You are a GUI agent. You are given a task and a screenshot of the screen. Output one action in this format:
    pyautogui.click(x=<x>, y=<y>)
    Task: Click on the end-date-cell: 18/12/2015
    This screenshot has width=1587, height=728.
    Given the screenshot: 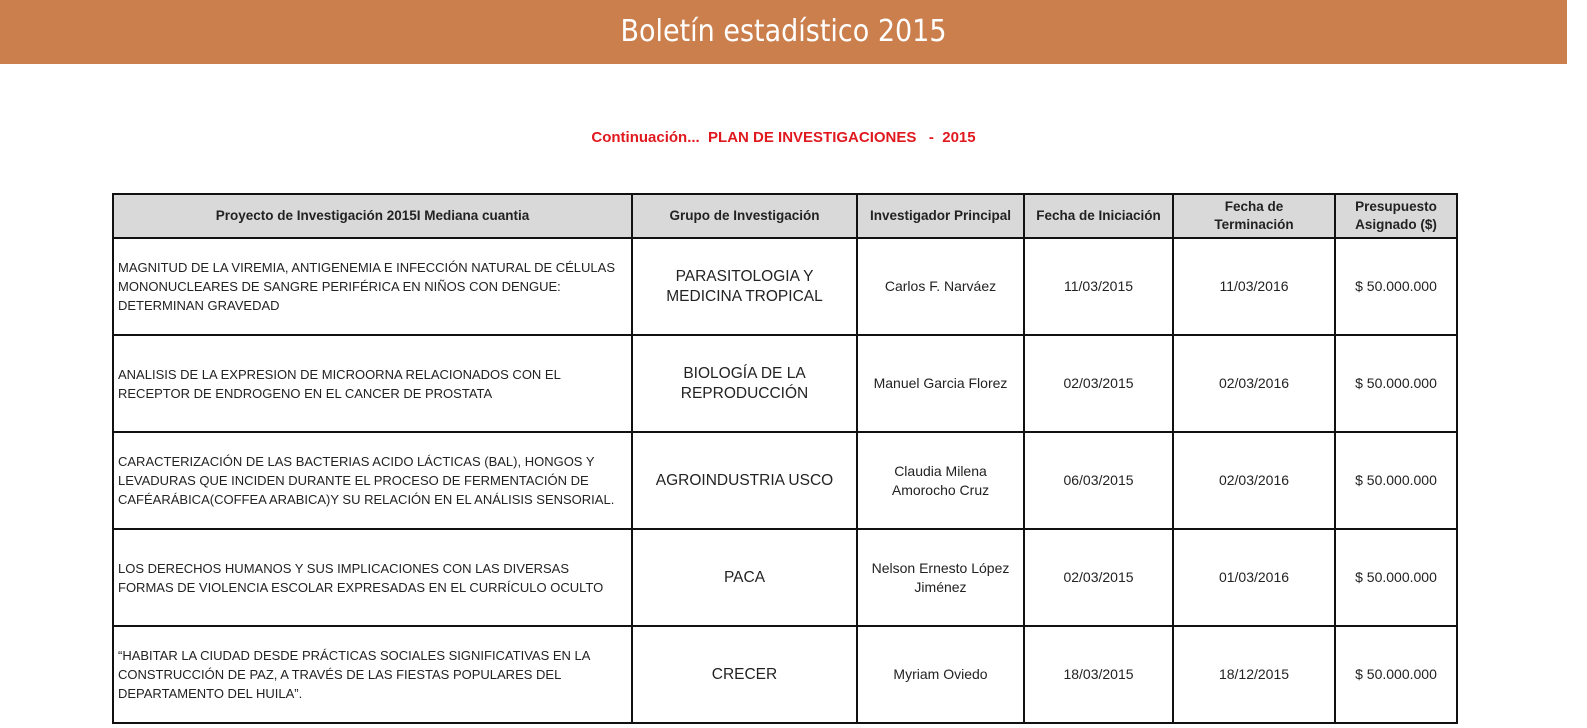 What is the action you would take?
    pyautogui.click(x=1254, y=674)
    